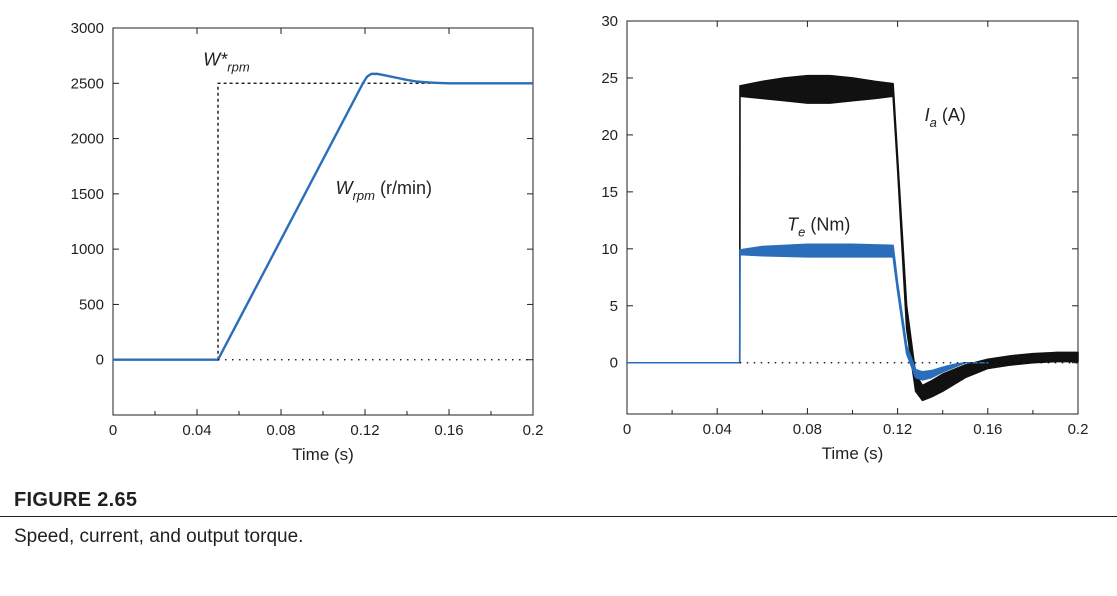  I want to click on annotation-subscript: a, so click(933, 122).